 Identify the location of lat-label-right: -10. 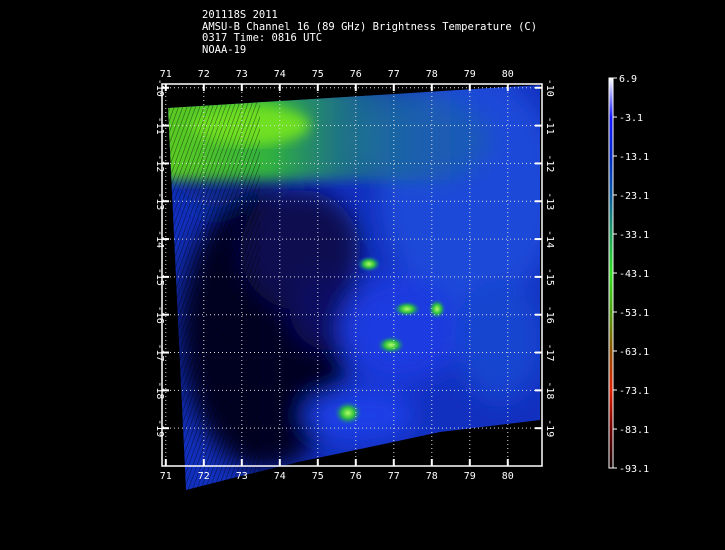
(549, 88).